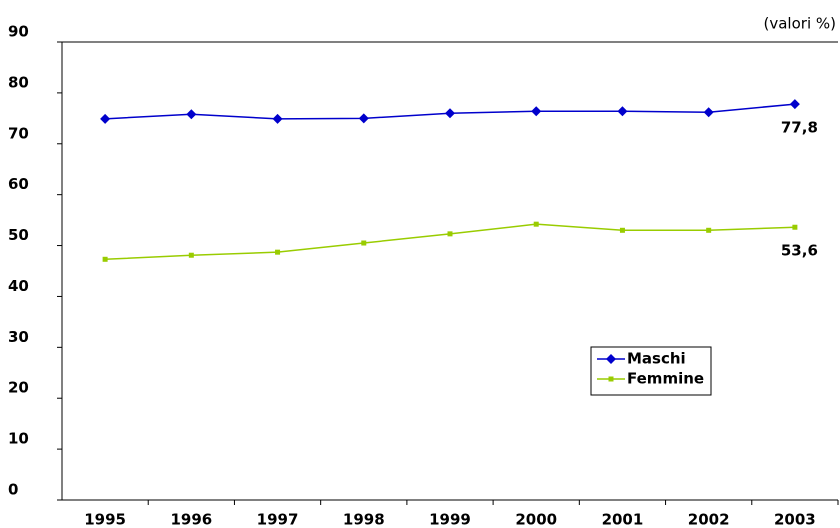 This screenshot has width=840, height=528. What do you see at coordinates (18, 82) in the screenshot?
I see `y-tick-label: 80` at bounding box center [18, 82].